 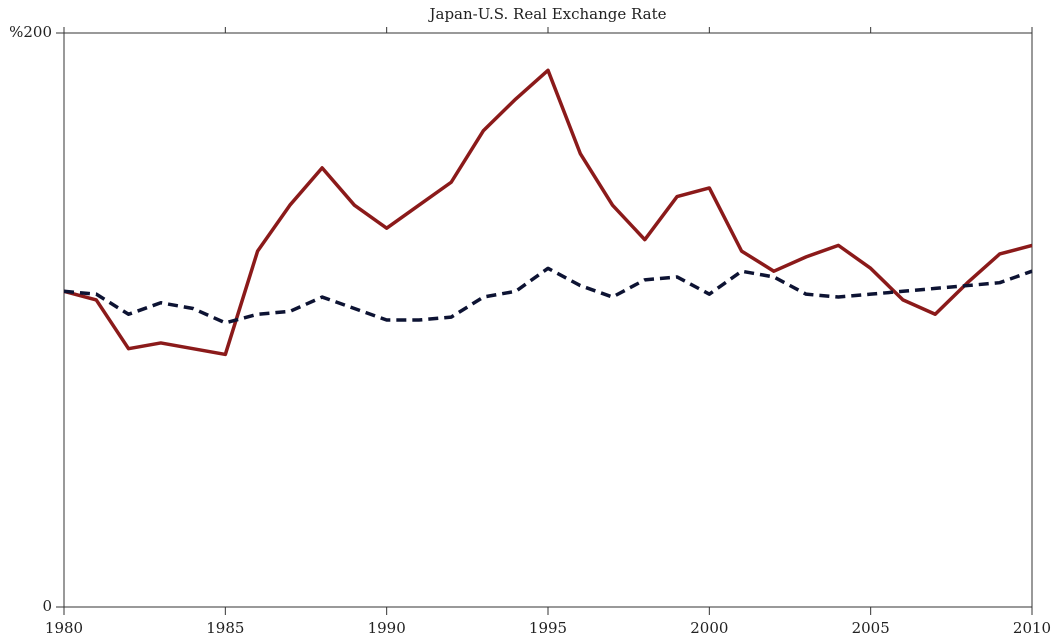 What do you see at coordinates (64, 628) in the screenshot?
I see `x-tick-label: 1980` at bounding box center [64, 628].